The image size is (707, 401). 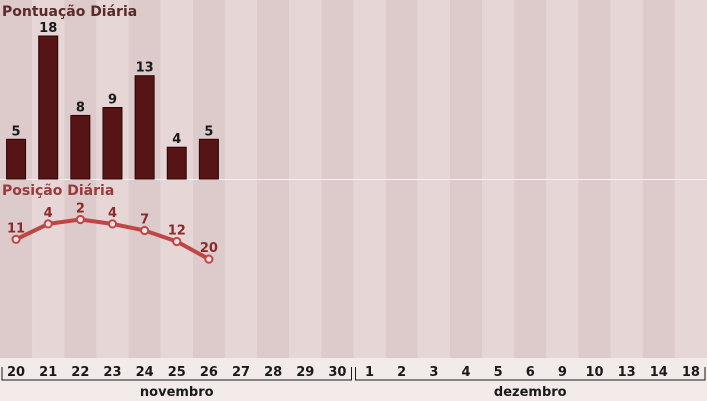 What do you see at coordinates (627, 372) in the screenshot?
I see `x-tick-label: 13` at bounding box center [627, 372].